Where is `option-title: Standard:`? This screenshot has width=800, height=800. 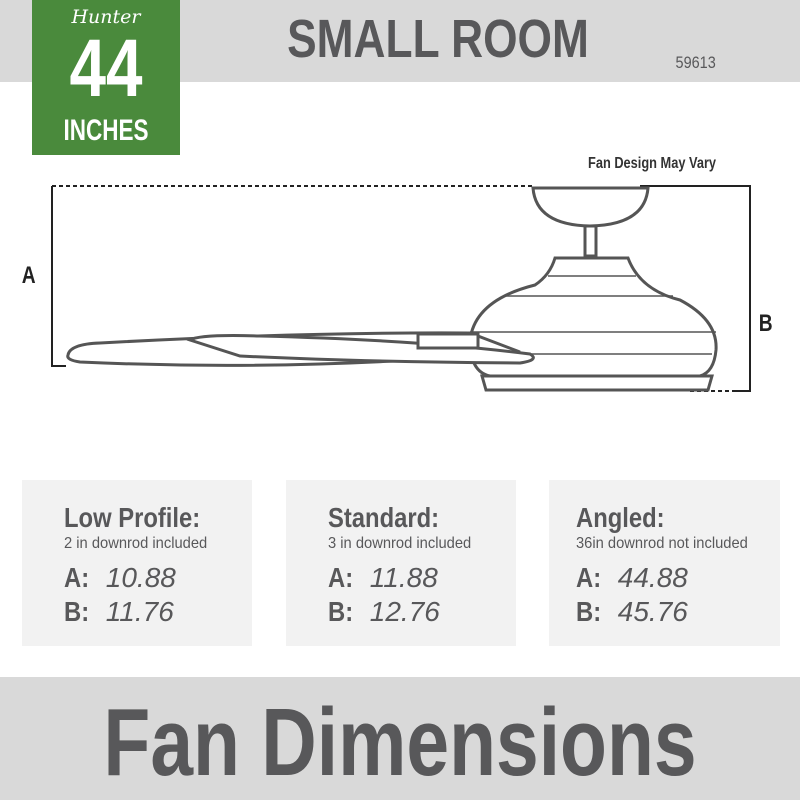 option-title: Standard: is located at coordinates (384, 517).